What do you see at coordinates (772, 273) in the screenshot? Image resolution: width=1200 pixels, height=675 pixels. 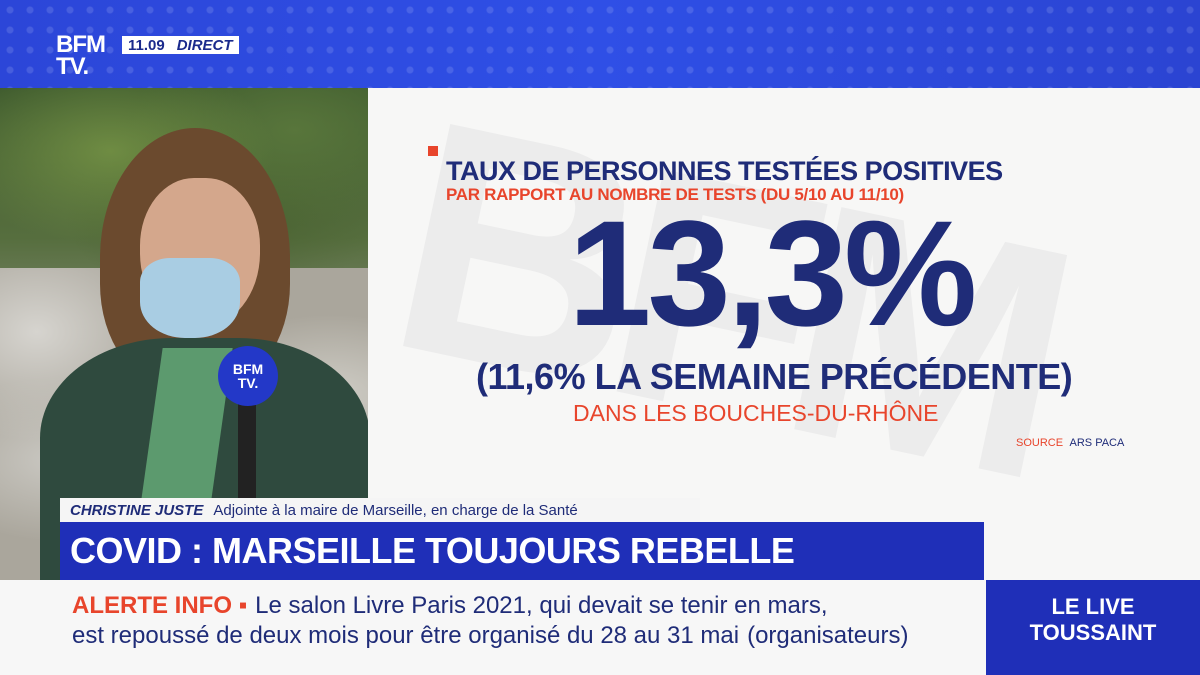 I see `positivity-rate: 13,3%` at bounding box center [772, 273].